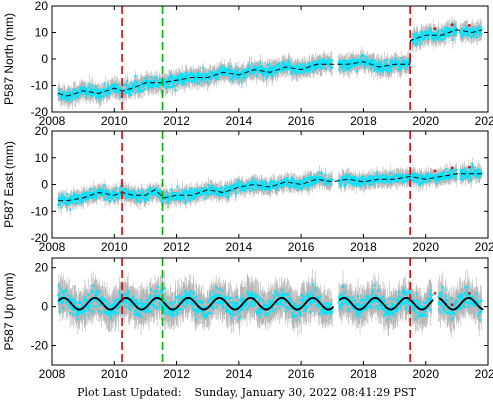 The width and height of the screenshot is (493, 404). I want to click on footer-datetime: Sunday, January 30, 2022 08:41:29 PST, so click(305, 392).